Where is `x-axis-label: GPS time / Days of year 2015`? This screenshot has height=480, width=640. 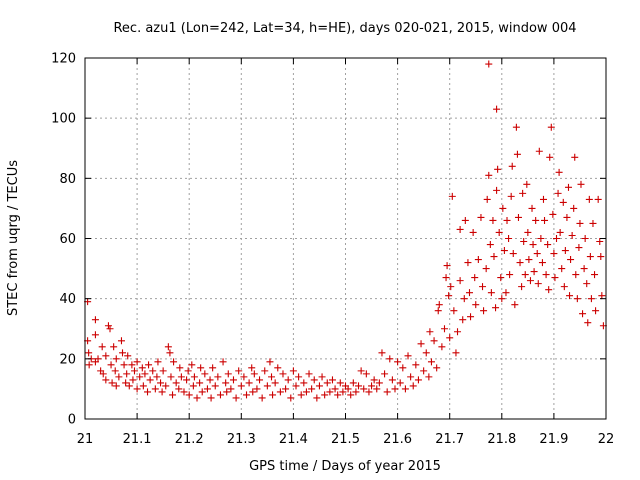
x-axis-label: GPS time / Days of year 2015 is located at coordinates (345, 466).